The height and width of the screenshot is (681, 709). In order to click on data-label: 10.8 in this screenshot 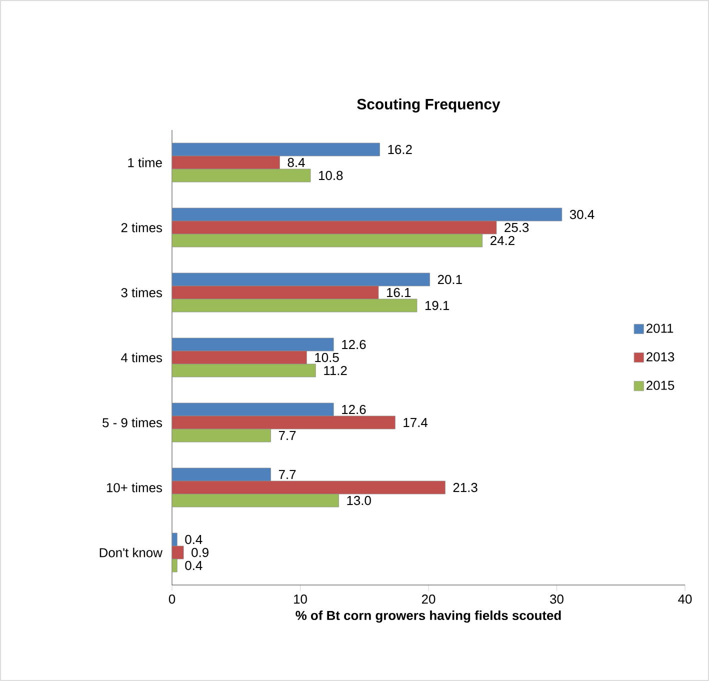, I will do `click(331, 175)`.